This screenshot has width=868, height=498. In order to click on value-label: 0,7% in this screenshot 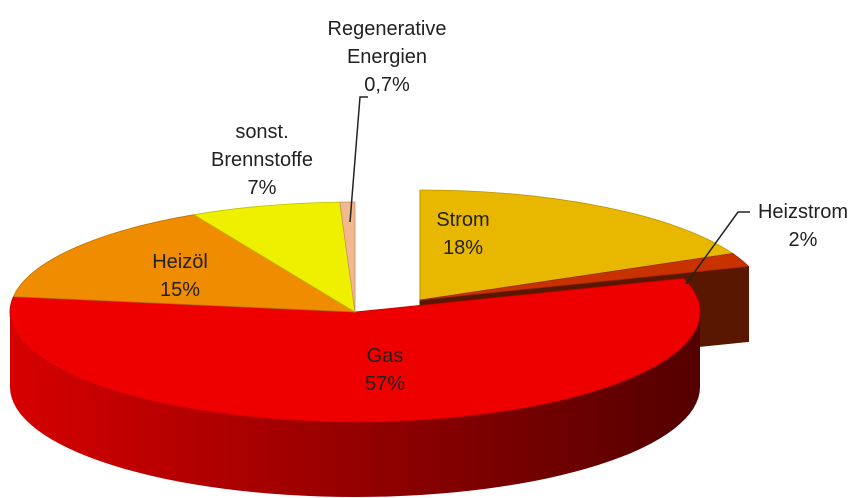, I will do `click(387, 85)`.